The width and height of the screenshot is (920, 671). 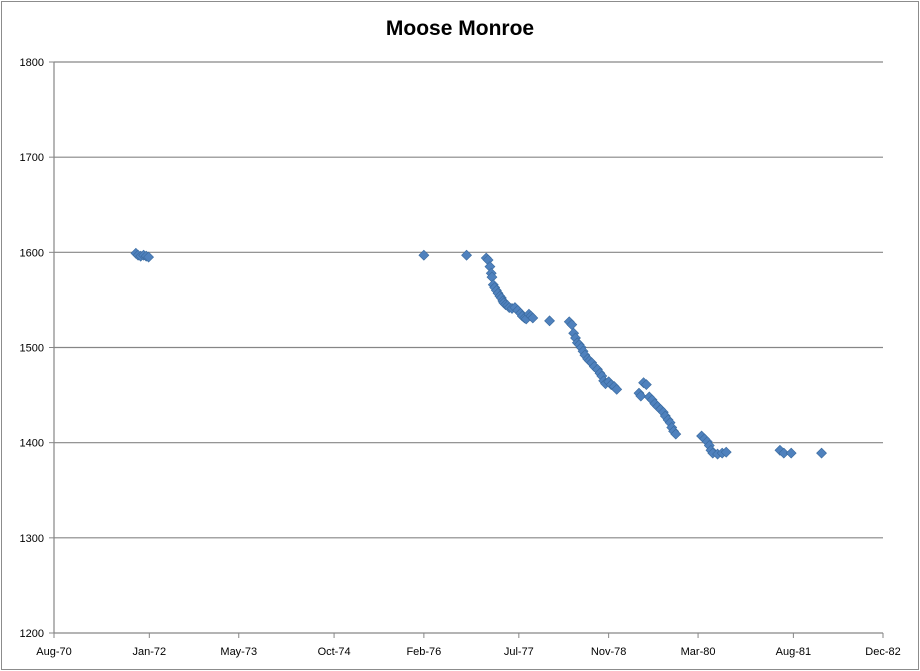 What do you see at coordinates (32, 444) in the screenshot?
I see `y-tick-label: 1400` at bounding box center [32, 444].